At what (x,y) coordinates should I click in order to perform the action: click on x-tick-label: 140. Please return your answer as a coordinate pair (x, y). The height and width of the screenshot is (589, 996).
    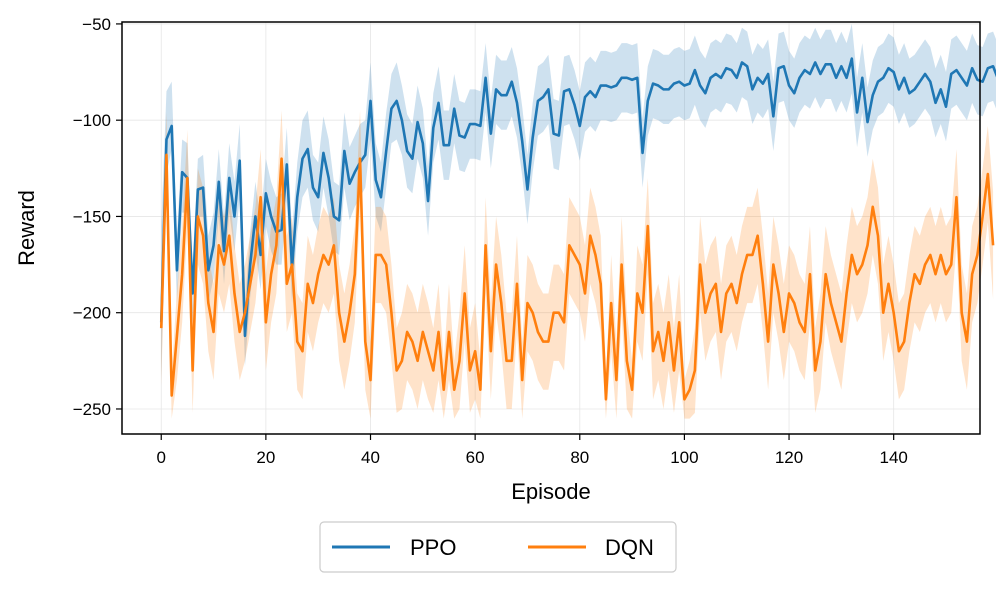
    Looking at the image, I should click on (893, 457).